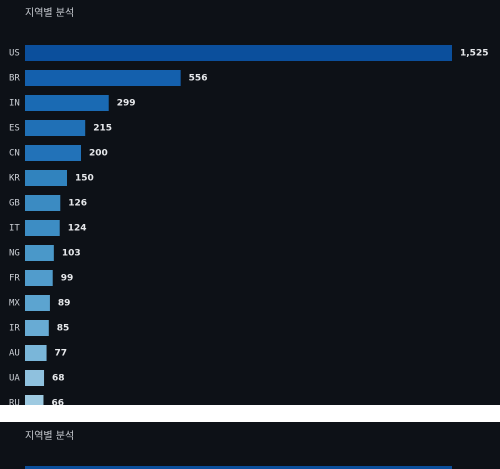 The image size is (500, 469). I want to click on value-label: 1,525, so click(474, 54).